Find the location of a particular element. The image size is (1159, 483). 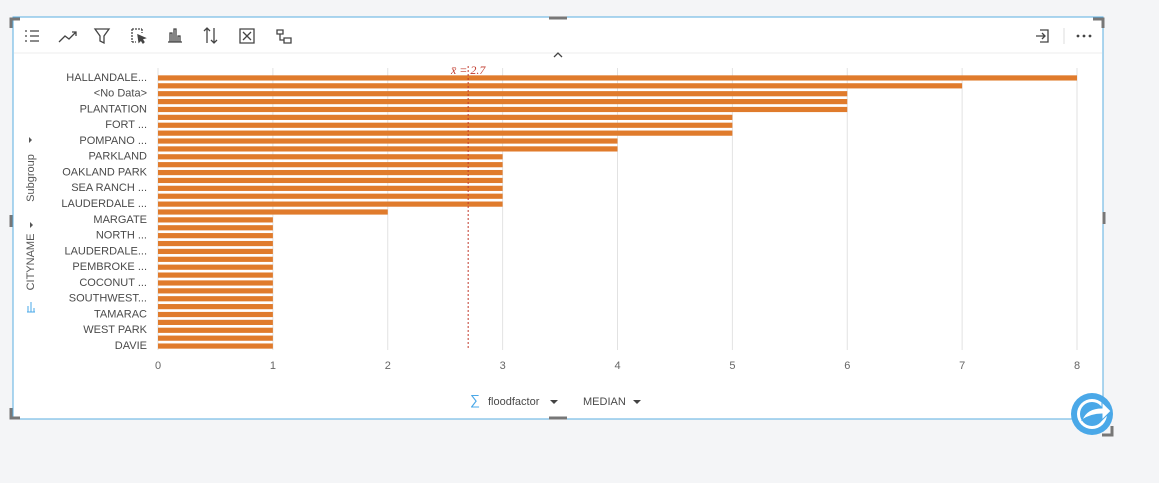

x-tick-label: 4 is located at coordinates (617, 366).